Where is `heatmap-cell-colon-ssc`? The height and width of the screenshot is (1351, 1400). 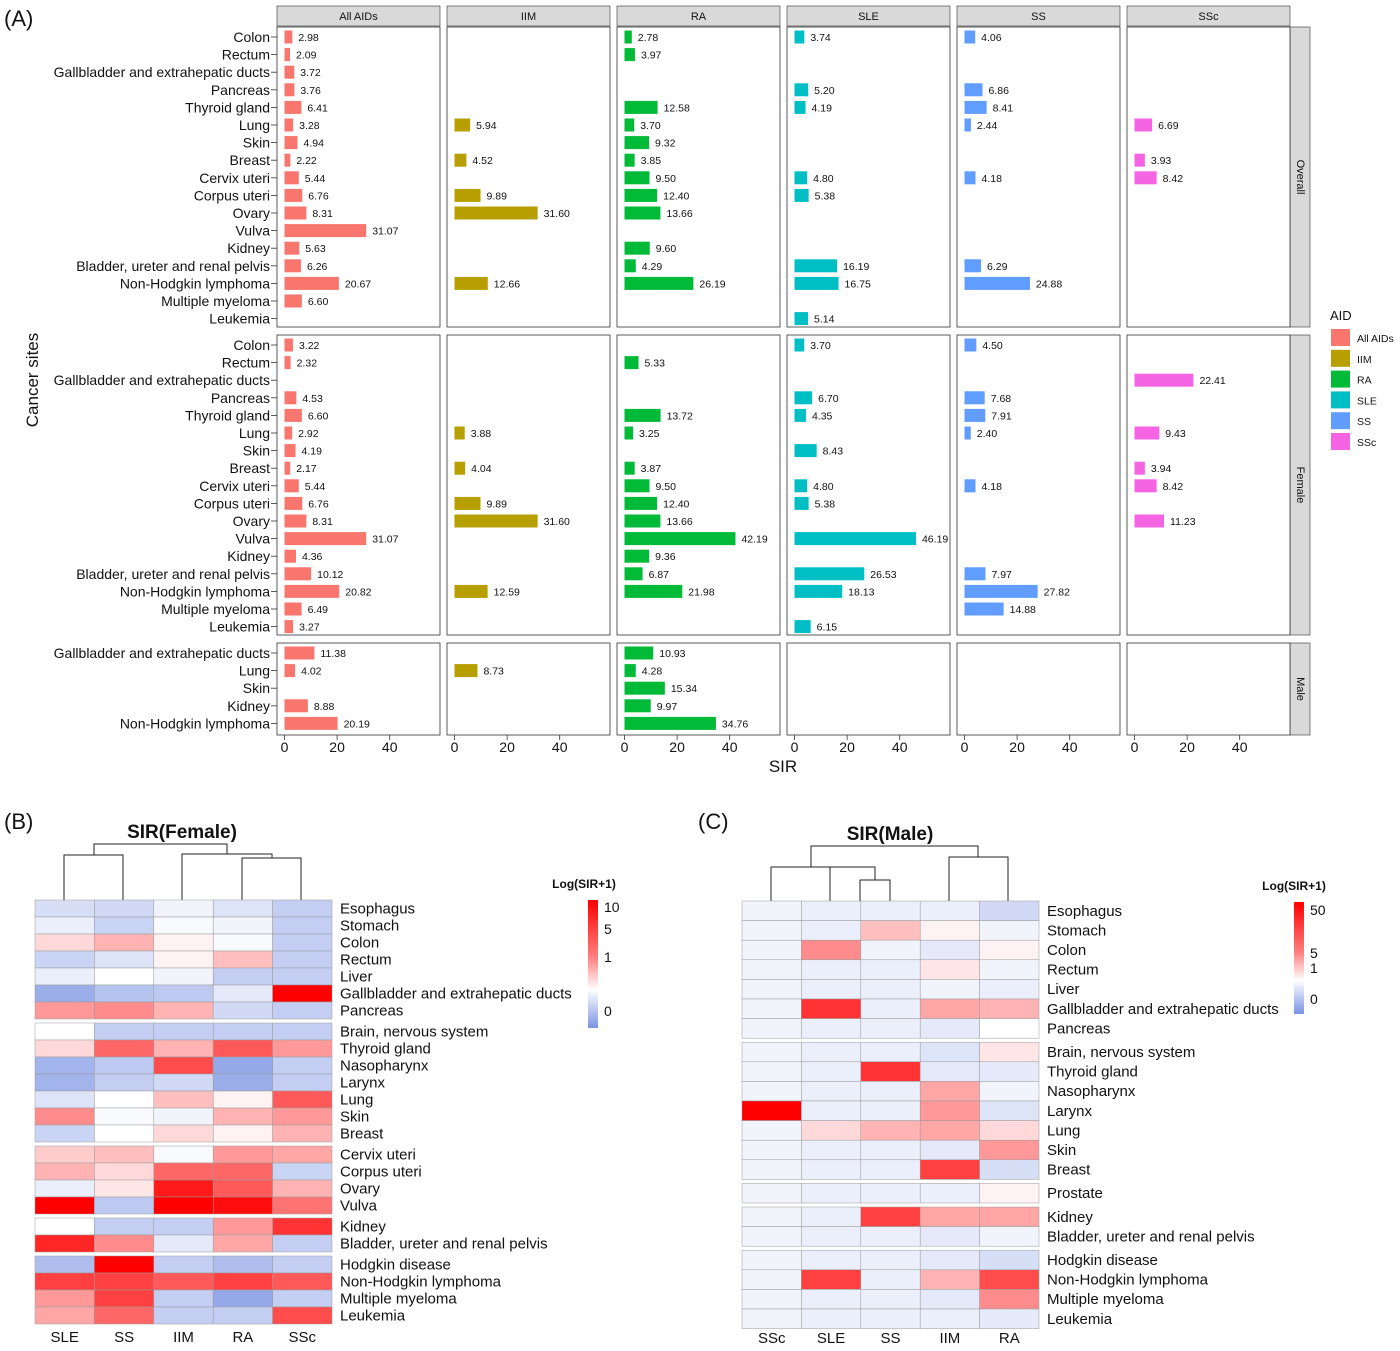
heatmap-cell-colon-ssc is located at coordinates (771, 950).